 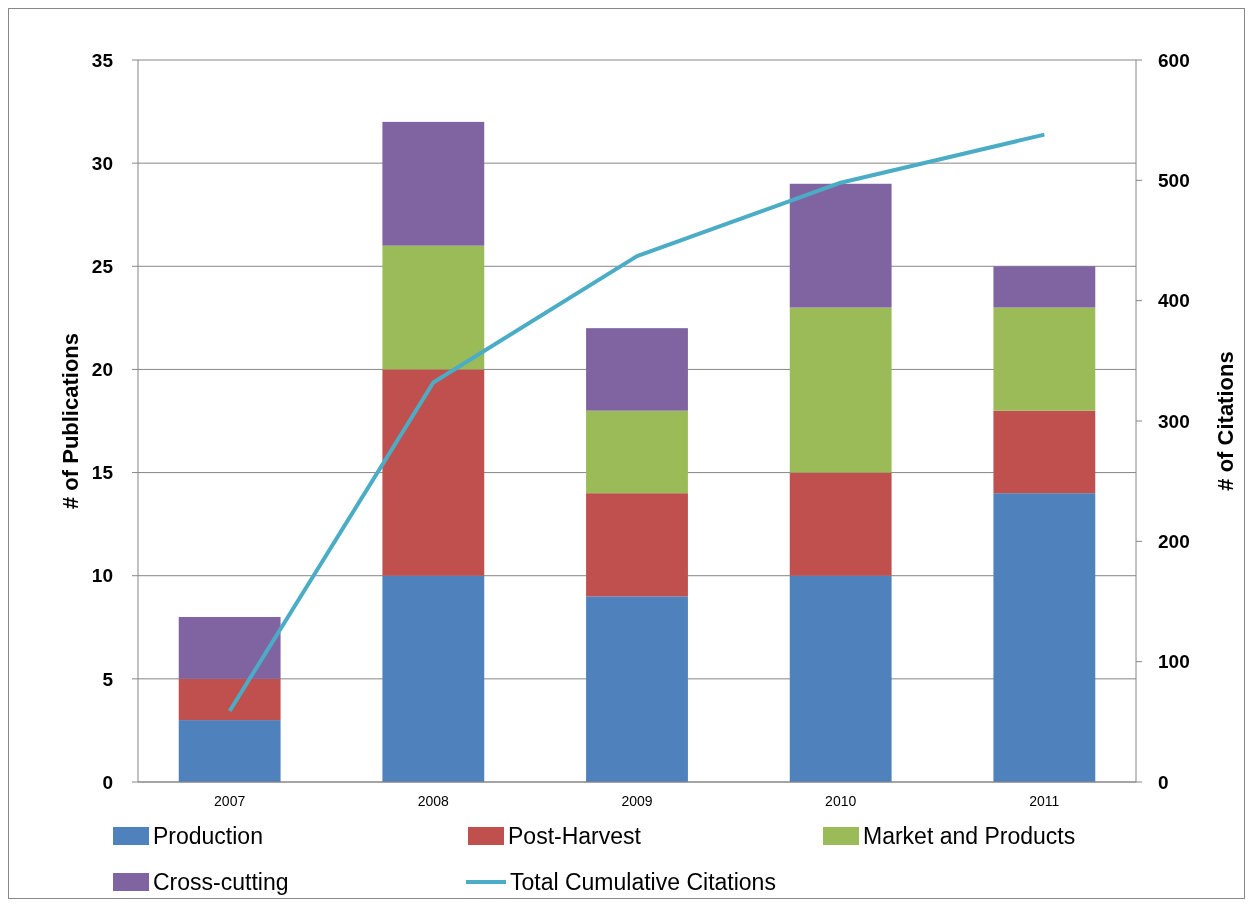 I want to click on y2-tick-label: 0, so click(x=1163, y=782).